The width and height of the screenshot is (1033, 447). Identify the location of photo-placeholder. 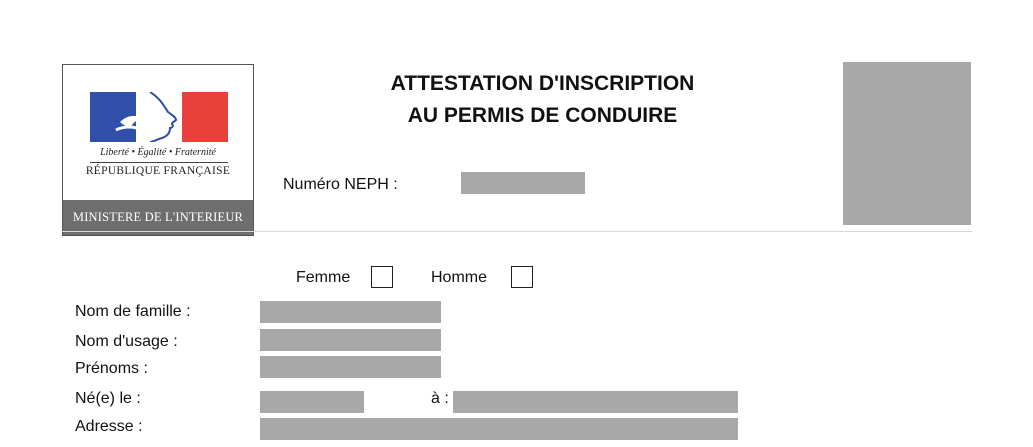
(907, 143).